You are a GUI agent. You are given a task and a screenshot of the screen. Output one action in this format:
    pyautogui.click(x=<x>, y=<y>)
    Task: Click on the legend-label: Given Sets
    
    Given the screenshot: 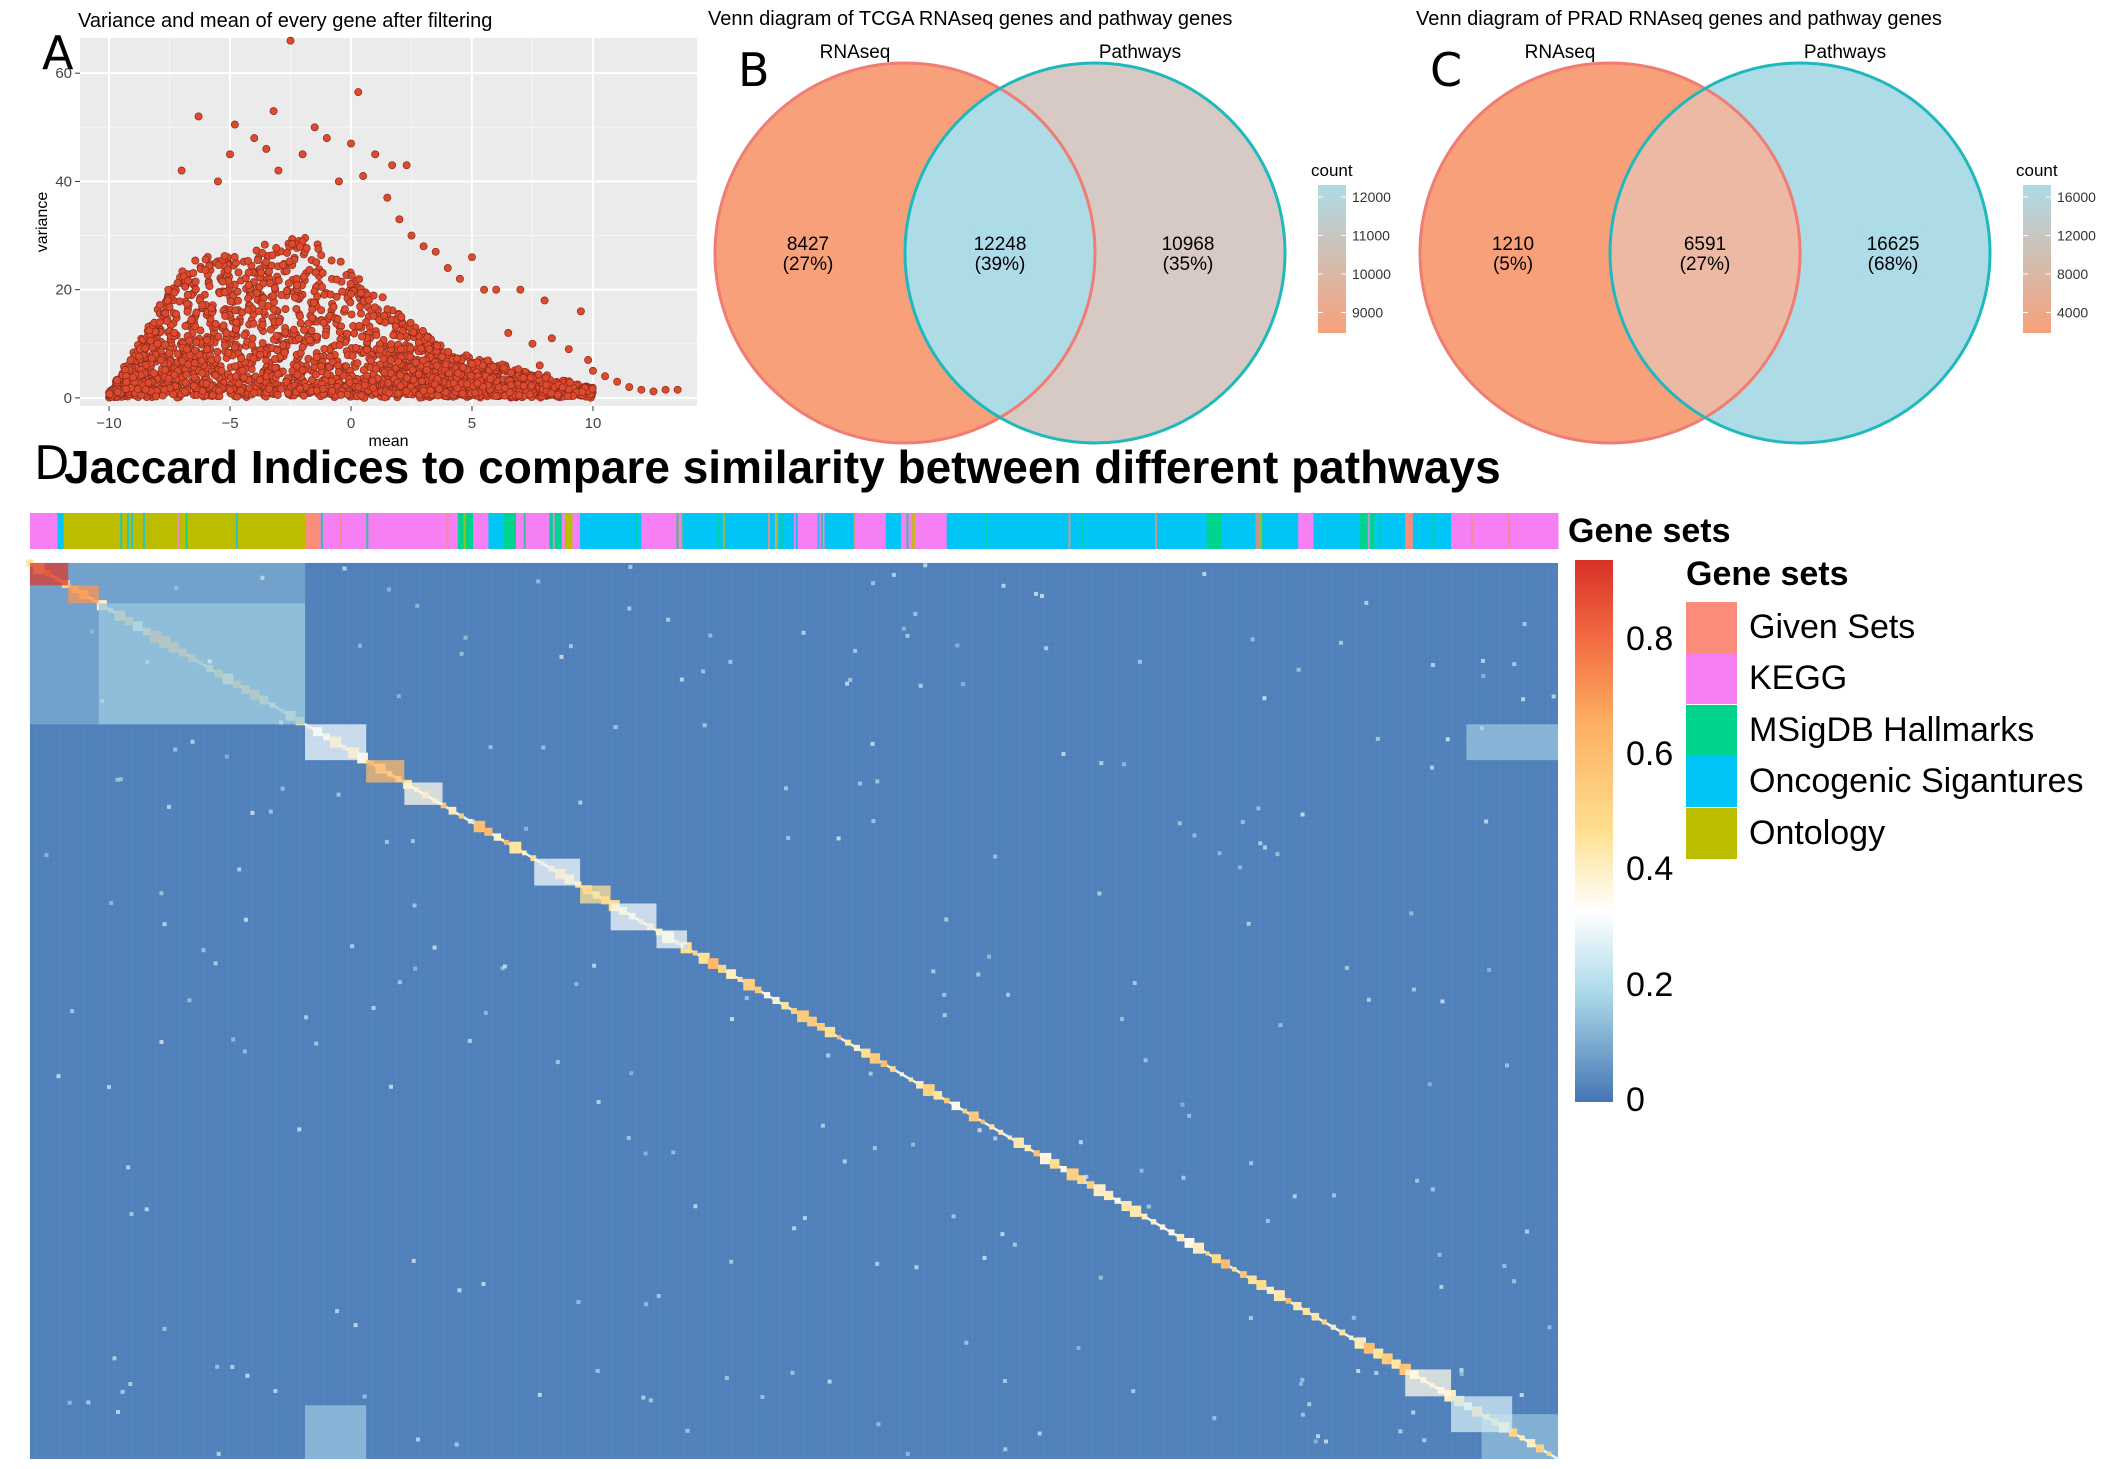 What is the action you would take?
    pyautogui.click(x=1832, y=627)
    